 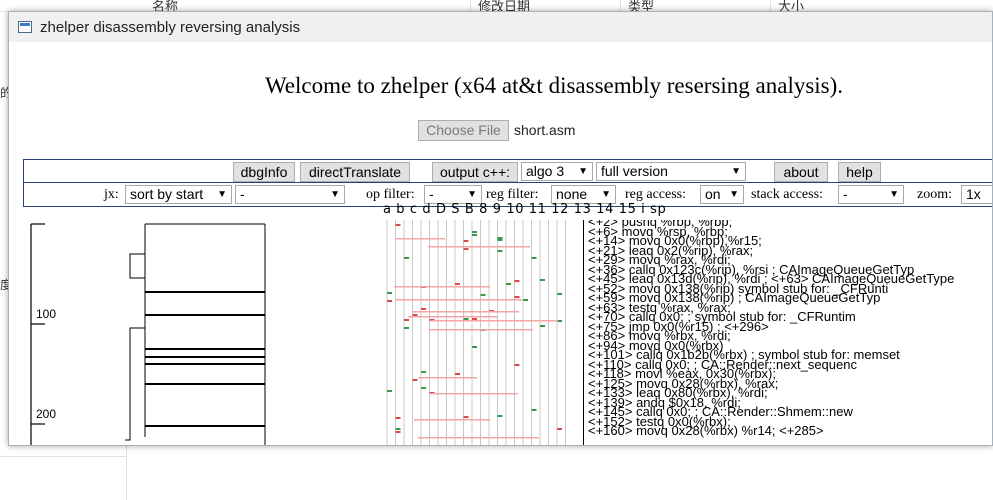 I want to click on asm-line: <+125> movq 0x28(%rbx), %rax;, so click(x=683, y=383).